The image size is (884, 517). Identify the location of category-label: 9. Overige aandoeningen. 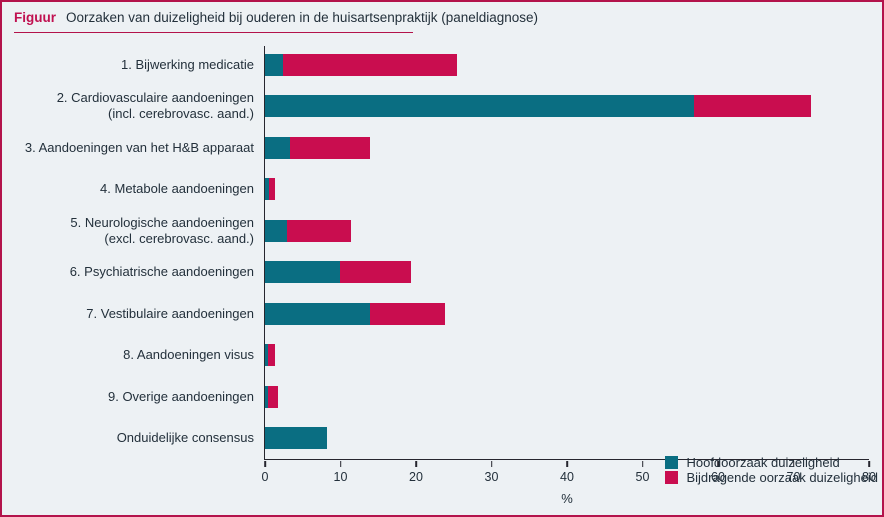
(180, 396).